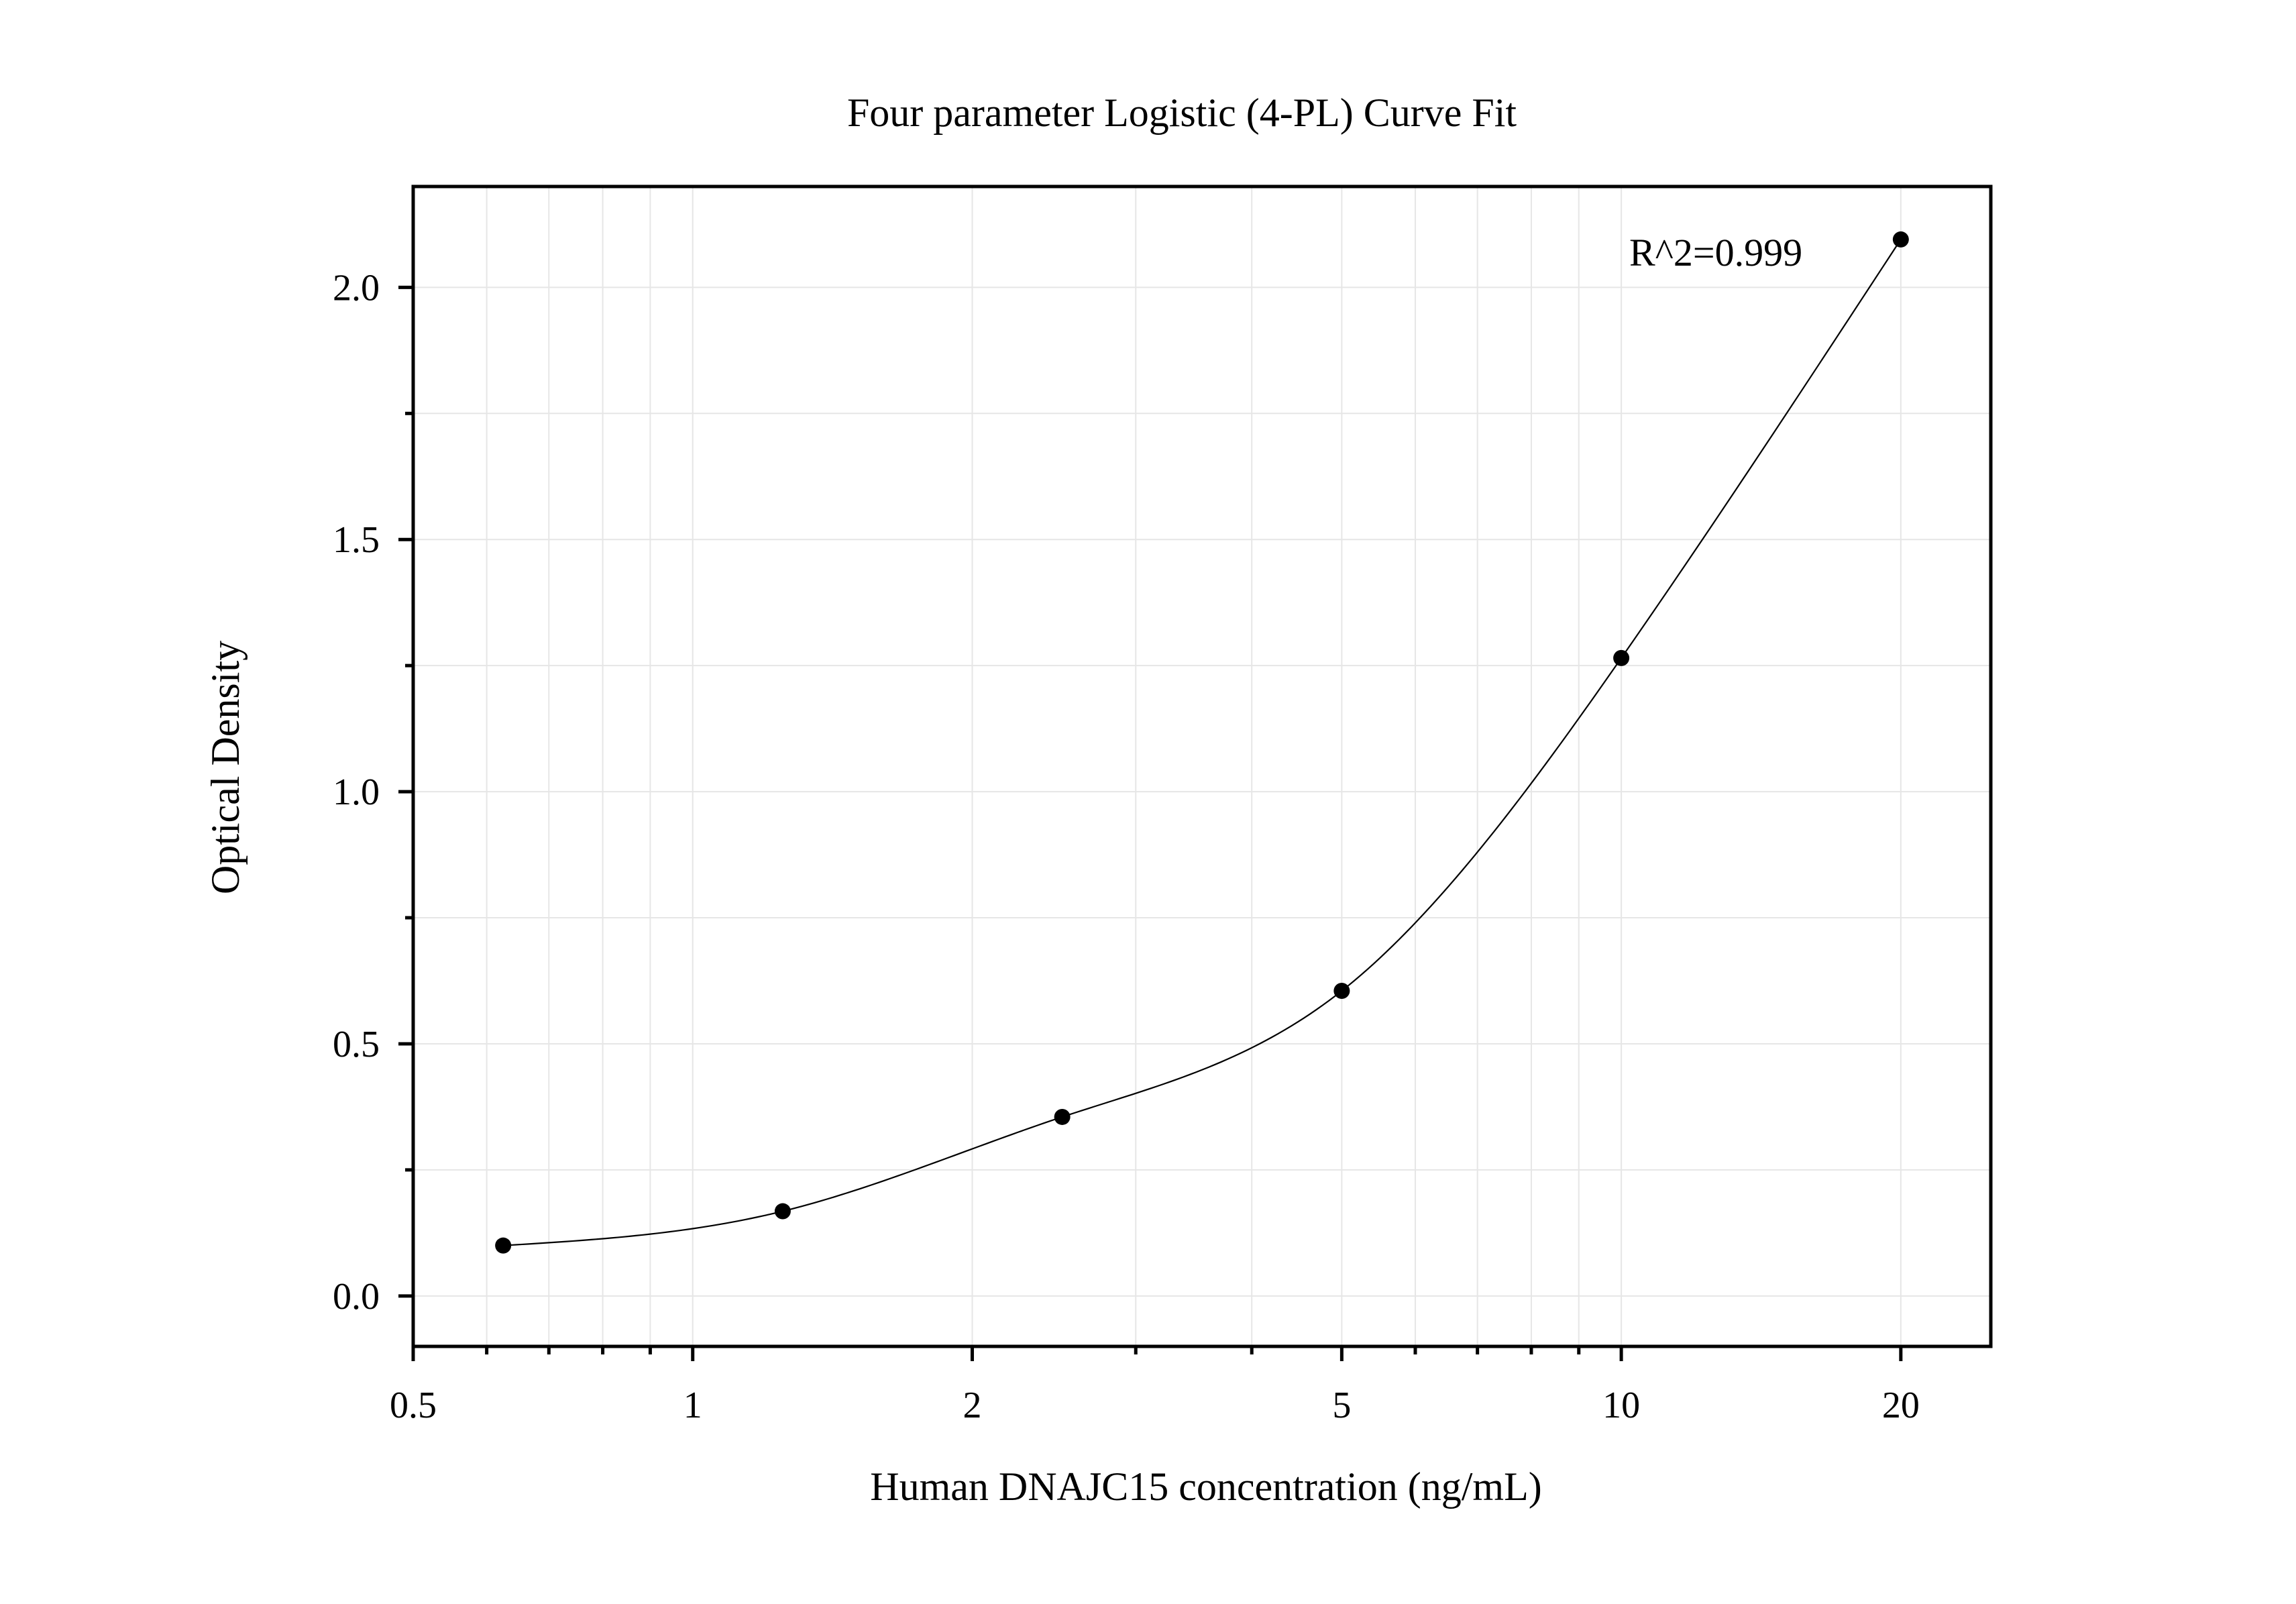 The image size is (2296, 1604). What do you see at coordinates (1182, 113) in the screenshot?
I see `chart-title: Four parameter Logistic (4-PL) Curve Fit` at bounding box center [1182, 113].